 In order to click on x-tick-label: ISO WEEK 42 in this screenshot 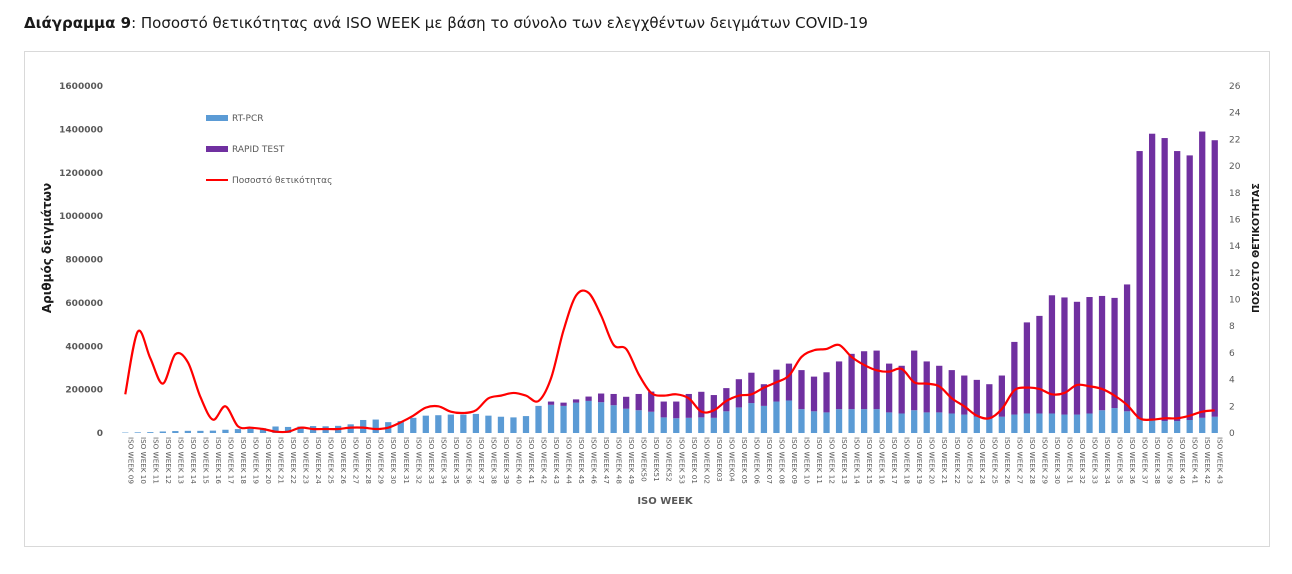, I will do `click(1207, 460)`.